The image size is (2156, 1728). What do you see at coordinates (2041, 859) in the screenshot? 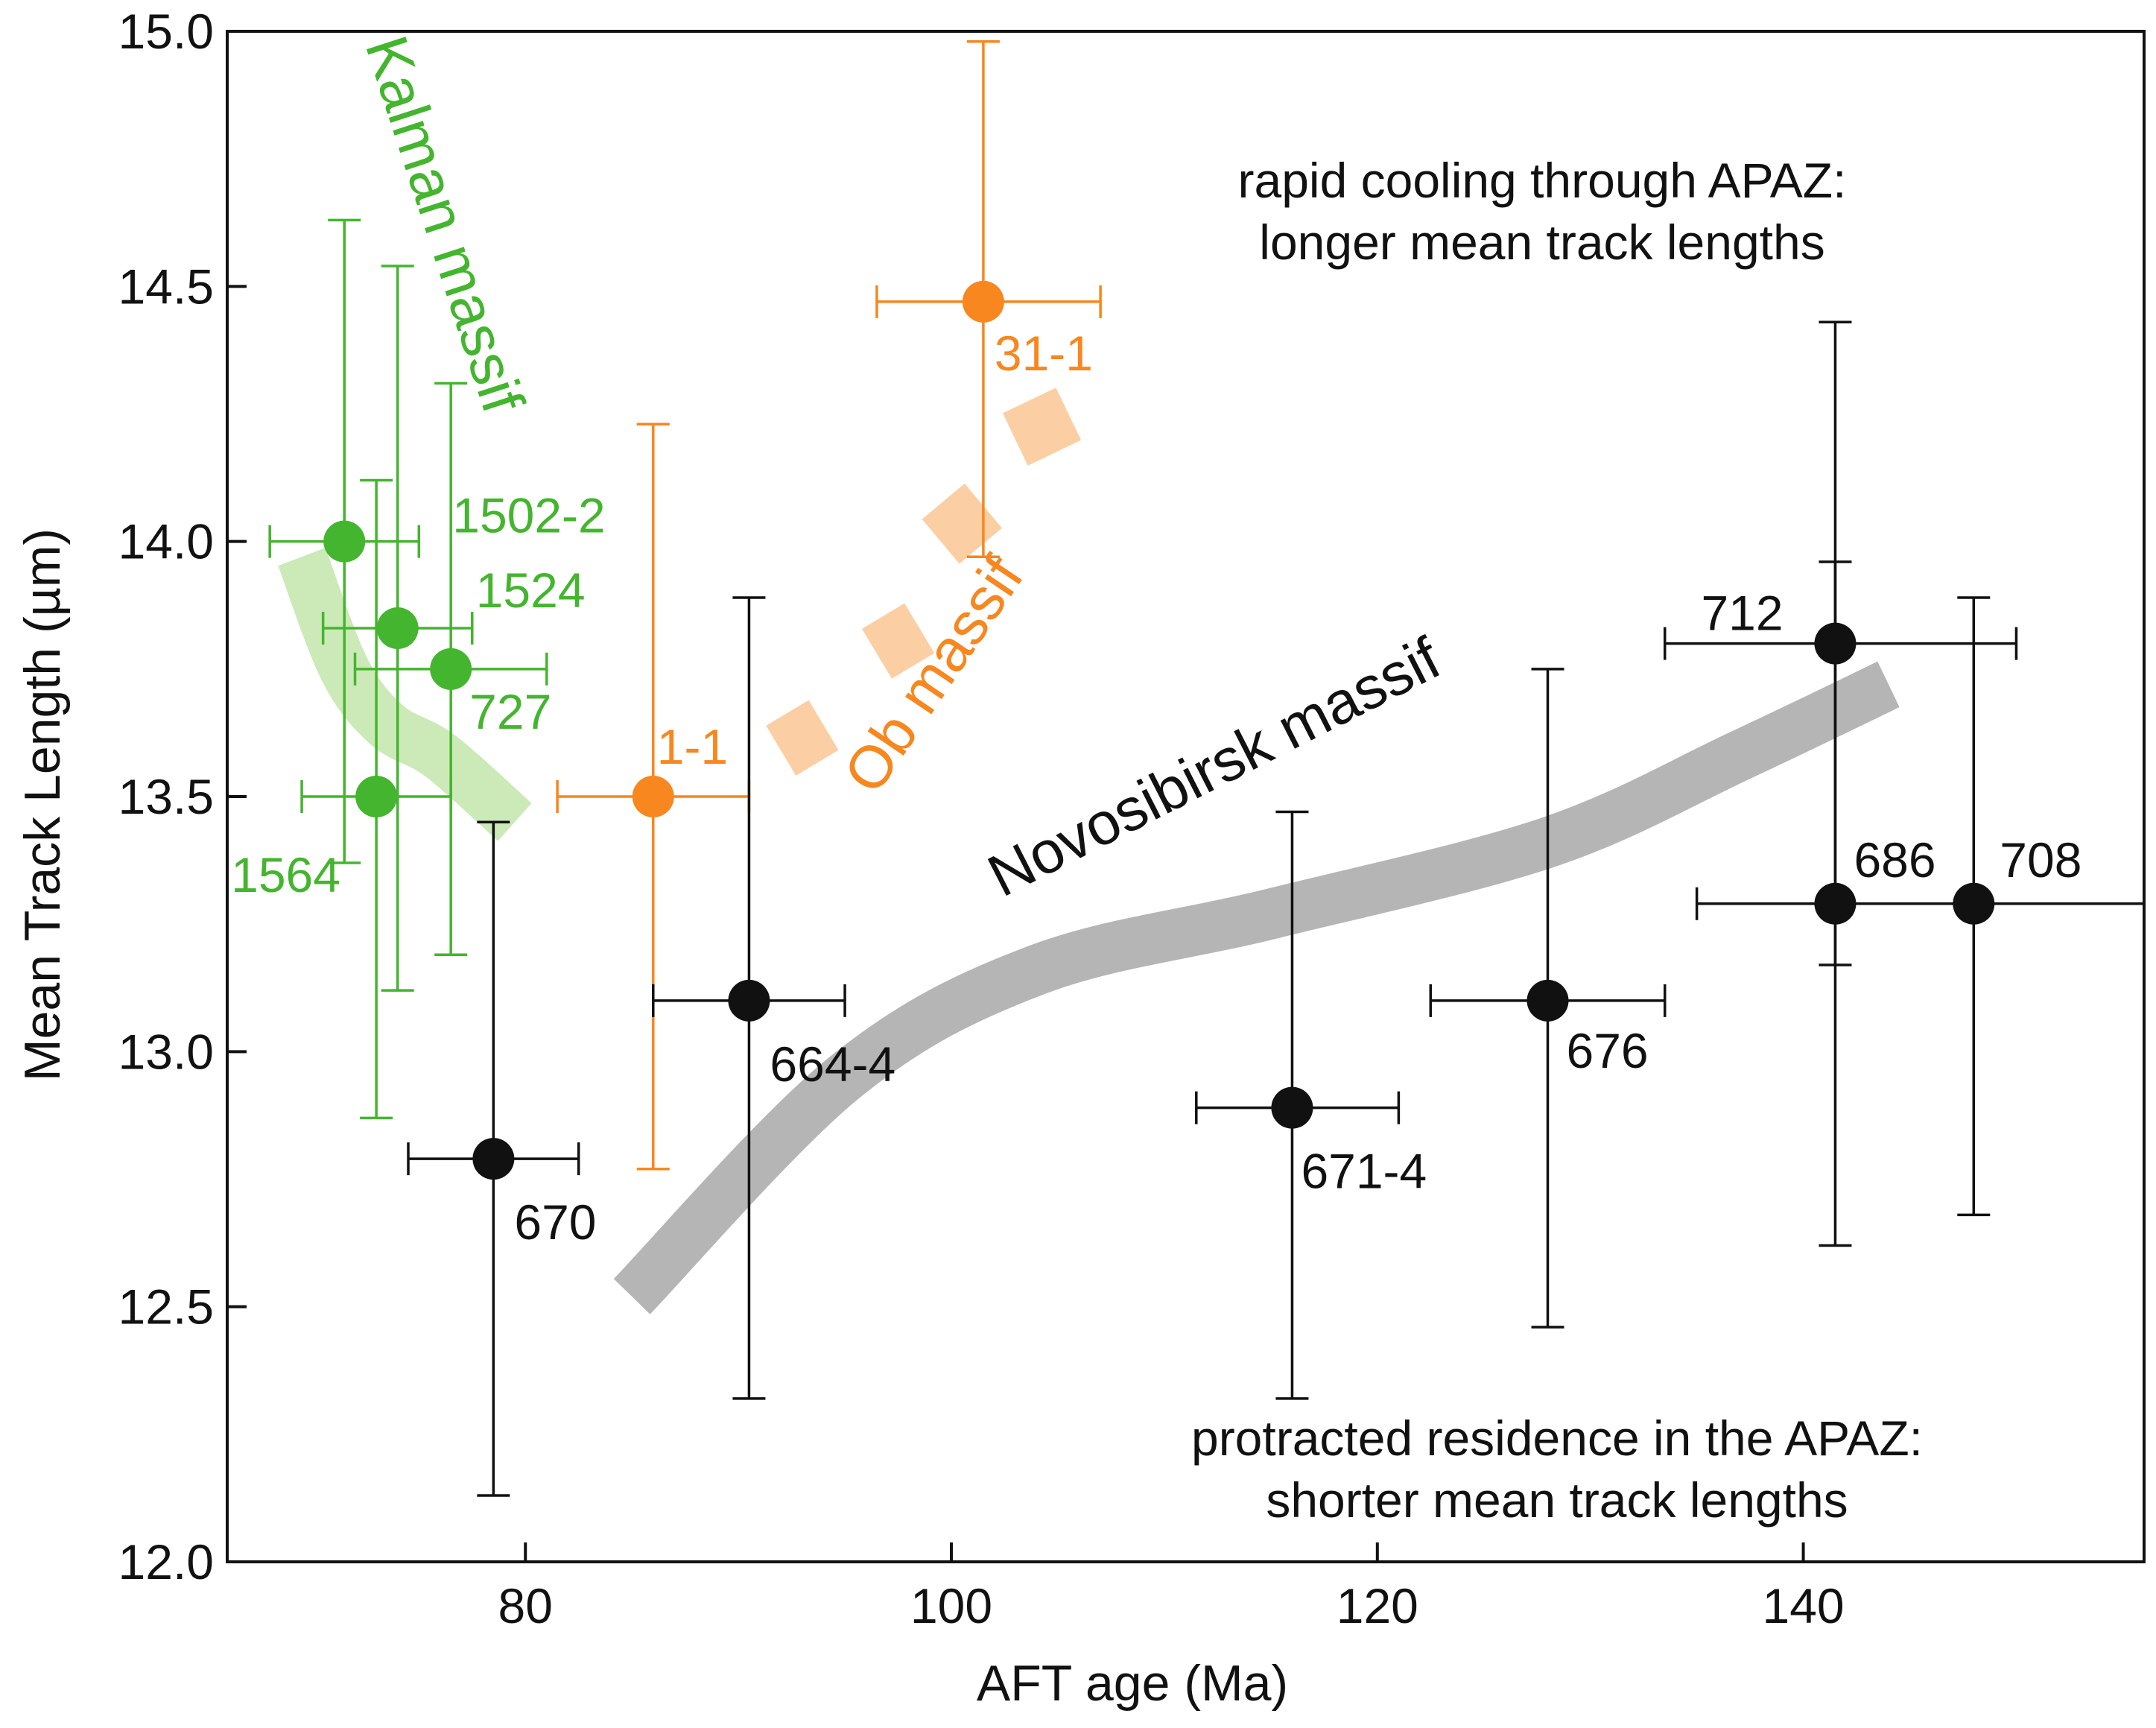
I see `point-label-708: 708` at bounding box center [2041, 859].